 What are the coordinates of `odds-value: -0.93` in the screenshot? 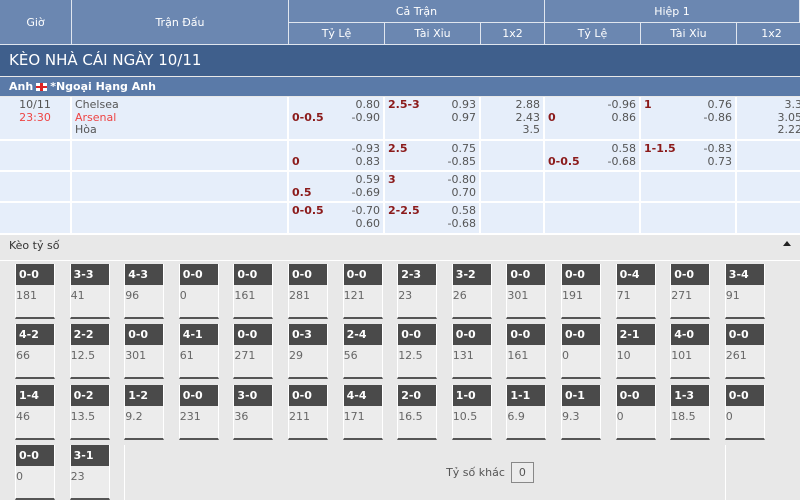 It's located at (365, 148).